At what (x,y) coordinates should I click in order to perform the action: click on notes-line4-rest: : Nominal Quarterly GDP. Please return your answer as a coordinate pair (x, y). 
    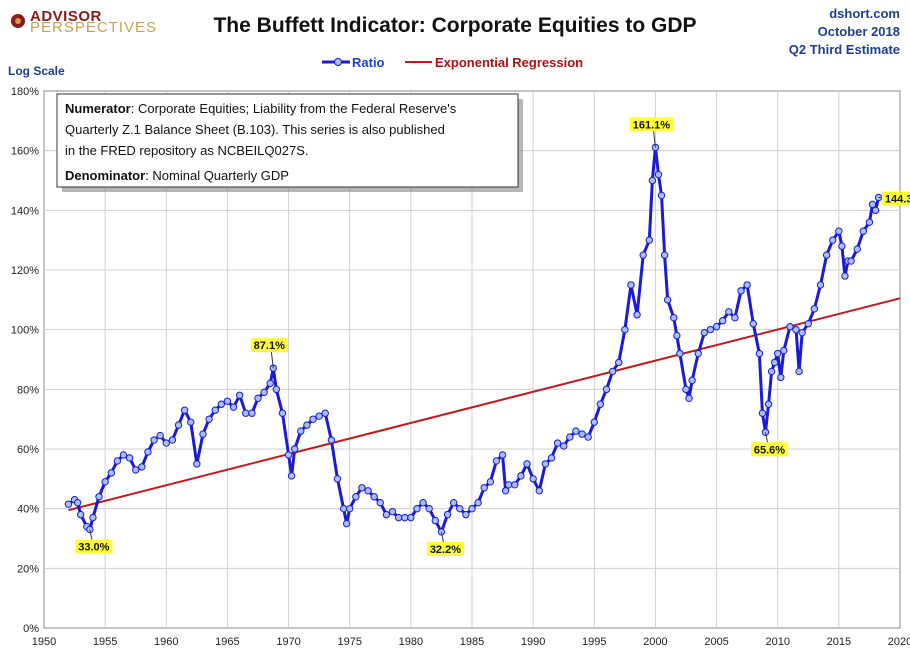
    Looking at the image, I should click on (217, 175).